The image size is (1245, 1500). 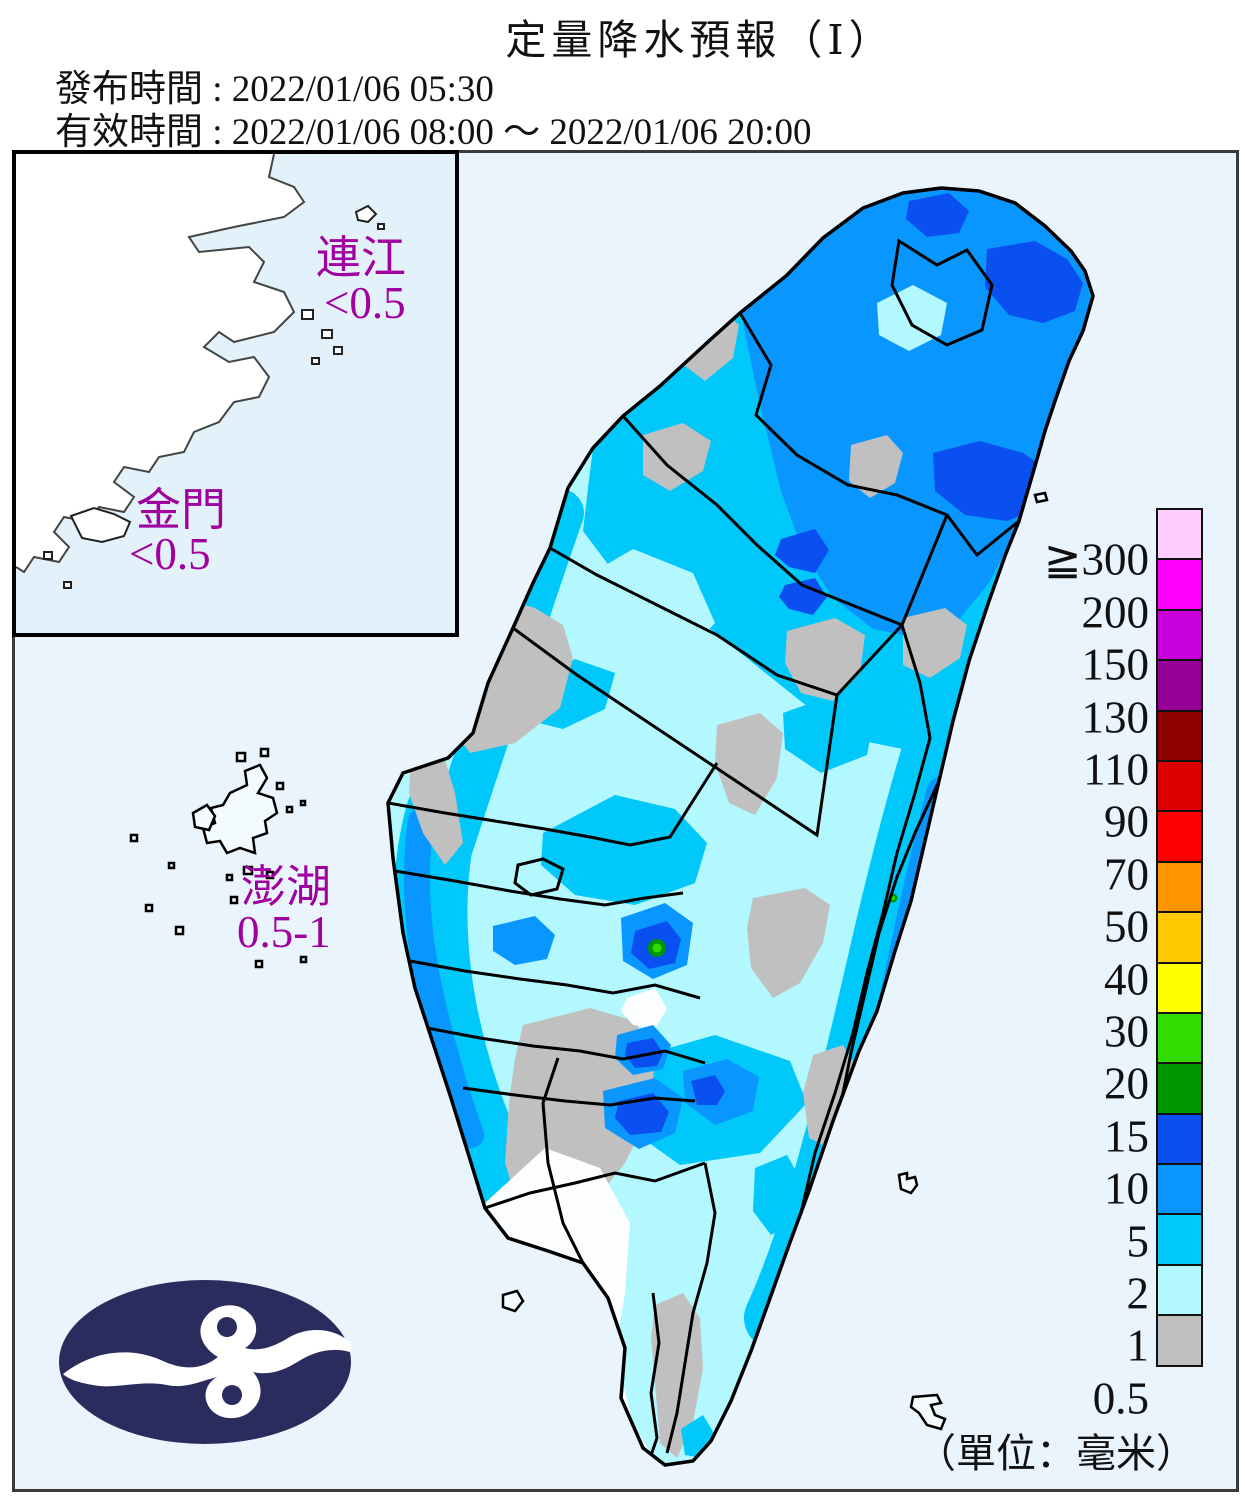 What do you see at coordinates (1126, 821) in the screenshot?
I see `legend-threshold-label: 90` at bounding box center [1126, 821].